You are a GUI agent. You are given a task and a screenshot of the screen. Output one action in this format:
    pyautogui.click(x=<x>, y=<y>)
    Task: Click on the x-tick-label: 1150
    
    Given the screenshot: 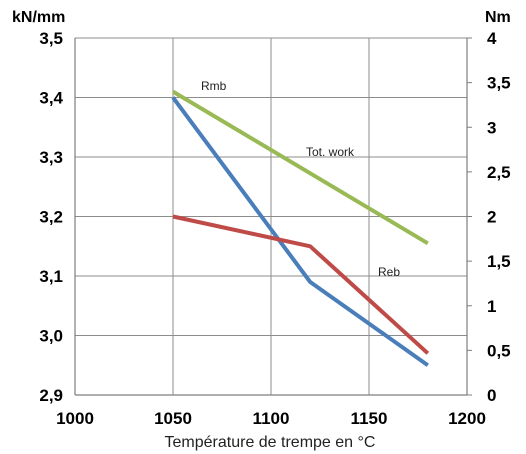 What is the action you would take?
    pyautogui.click(x=369, y=418)
    